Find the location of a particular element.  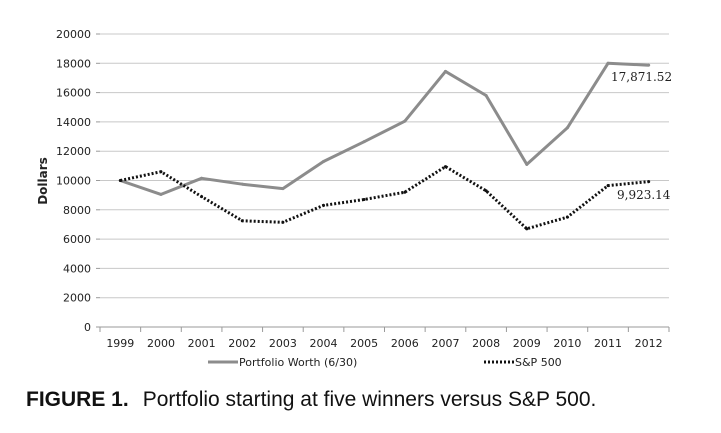

x-tick-label: 2010 is located at coordinates (567, 343).